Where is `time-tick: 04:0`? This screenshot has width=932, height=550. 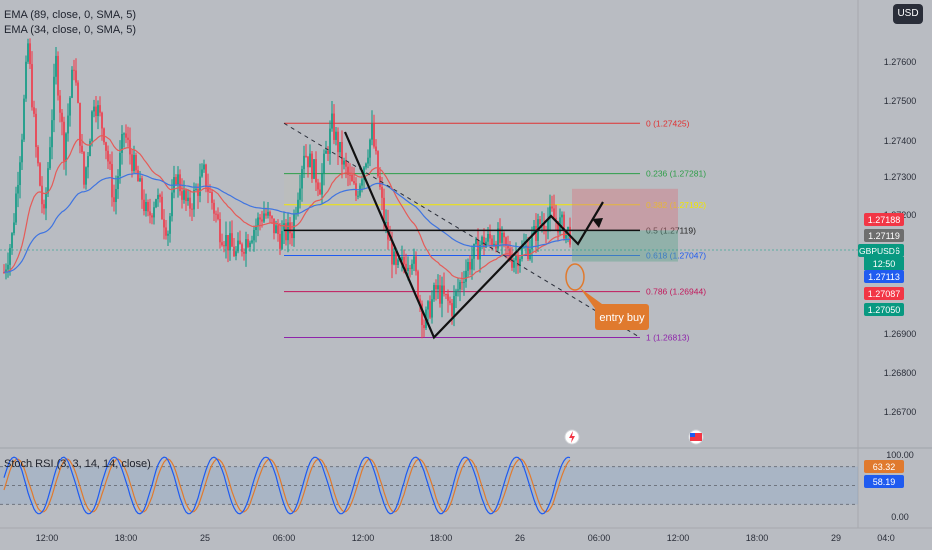
time-tick: 04:0 is located at coordinates (886, 538).